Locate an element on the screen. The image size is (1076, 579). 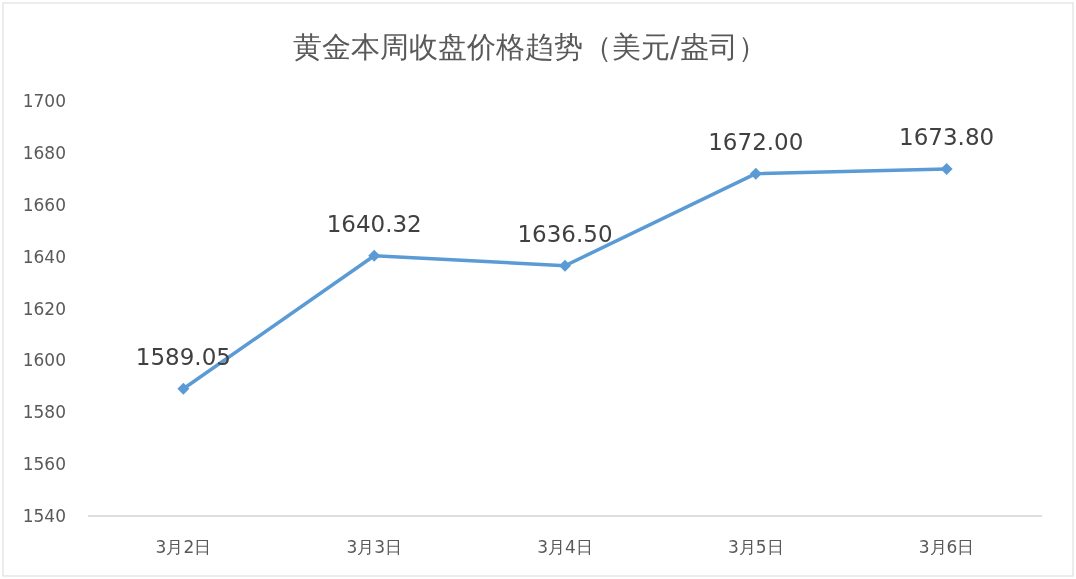
y-tick-label: 1580 is located at coordinates (44, 412).